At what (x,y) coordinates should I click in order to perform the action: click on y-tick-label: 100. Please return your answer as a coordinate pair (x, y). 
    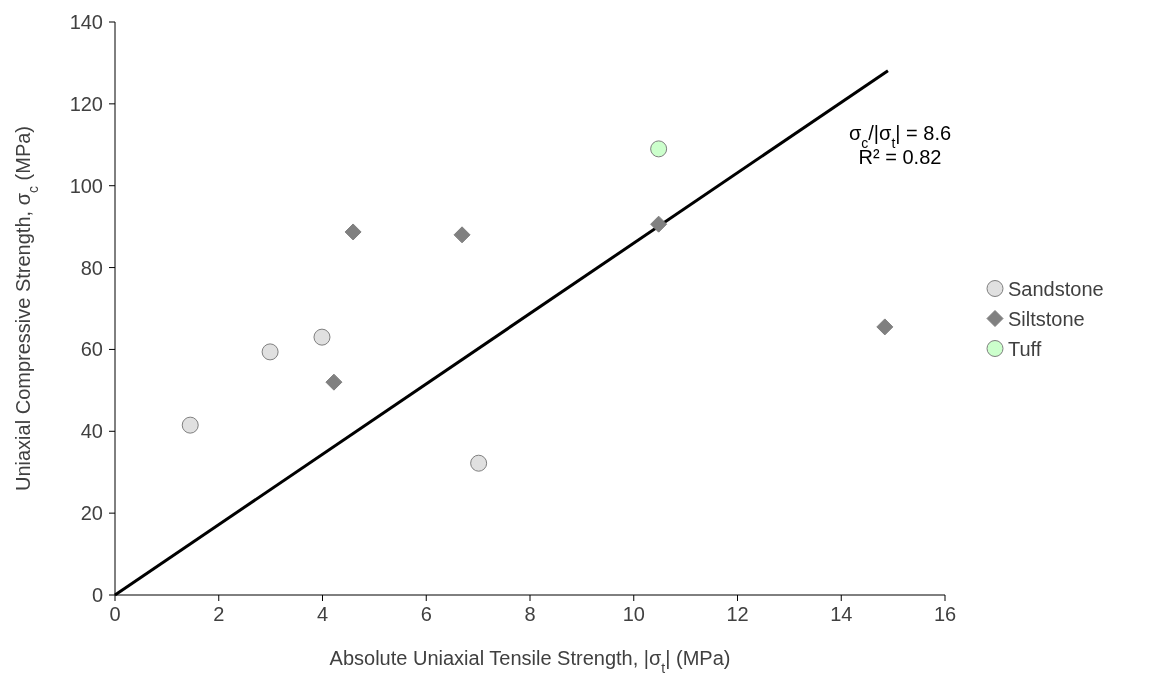
    Looking at the image, I should click on (86, 185).